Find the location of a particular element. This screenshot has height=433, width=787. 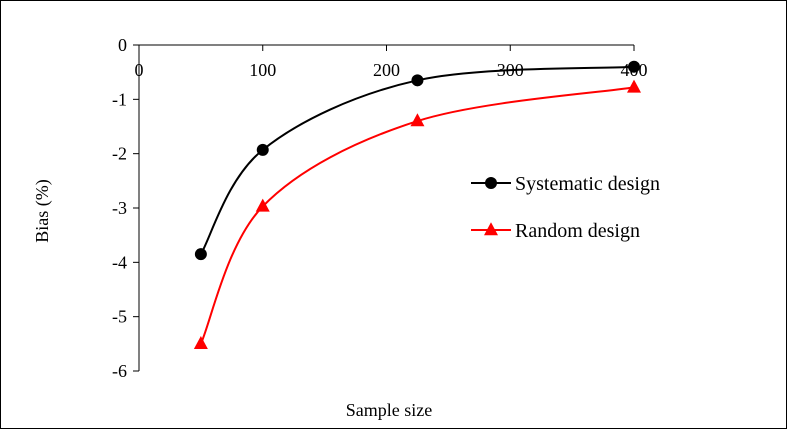

x-tick-label: 100 is located at coordinates (262, 70).